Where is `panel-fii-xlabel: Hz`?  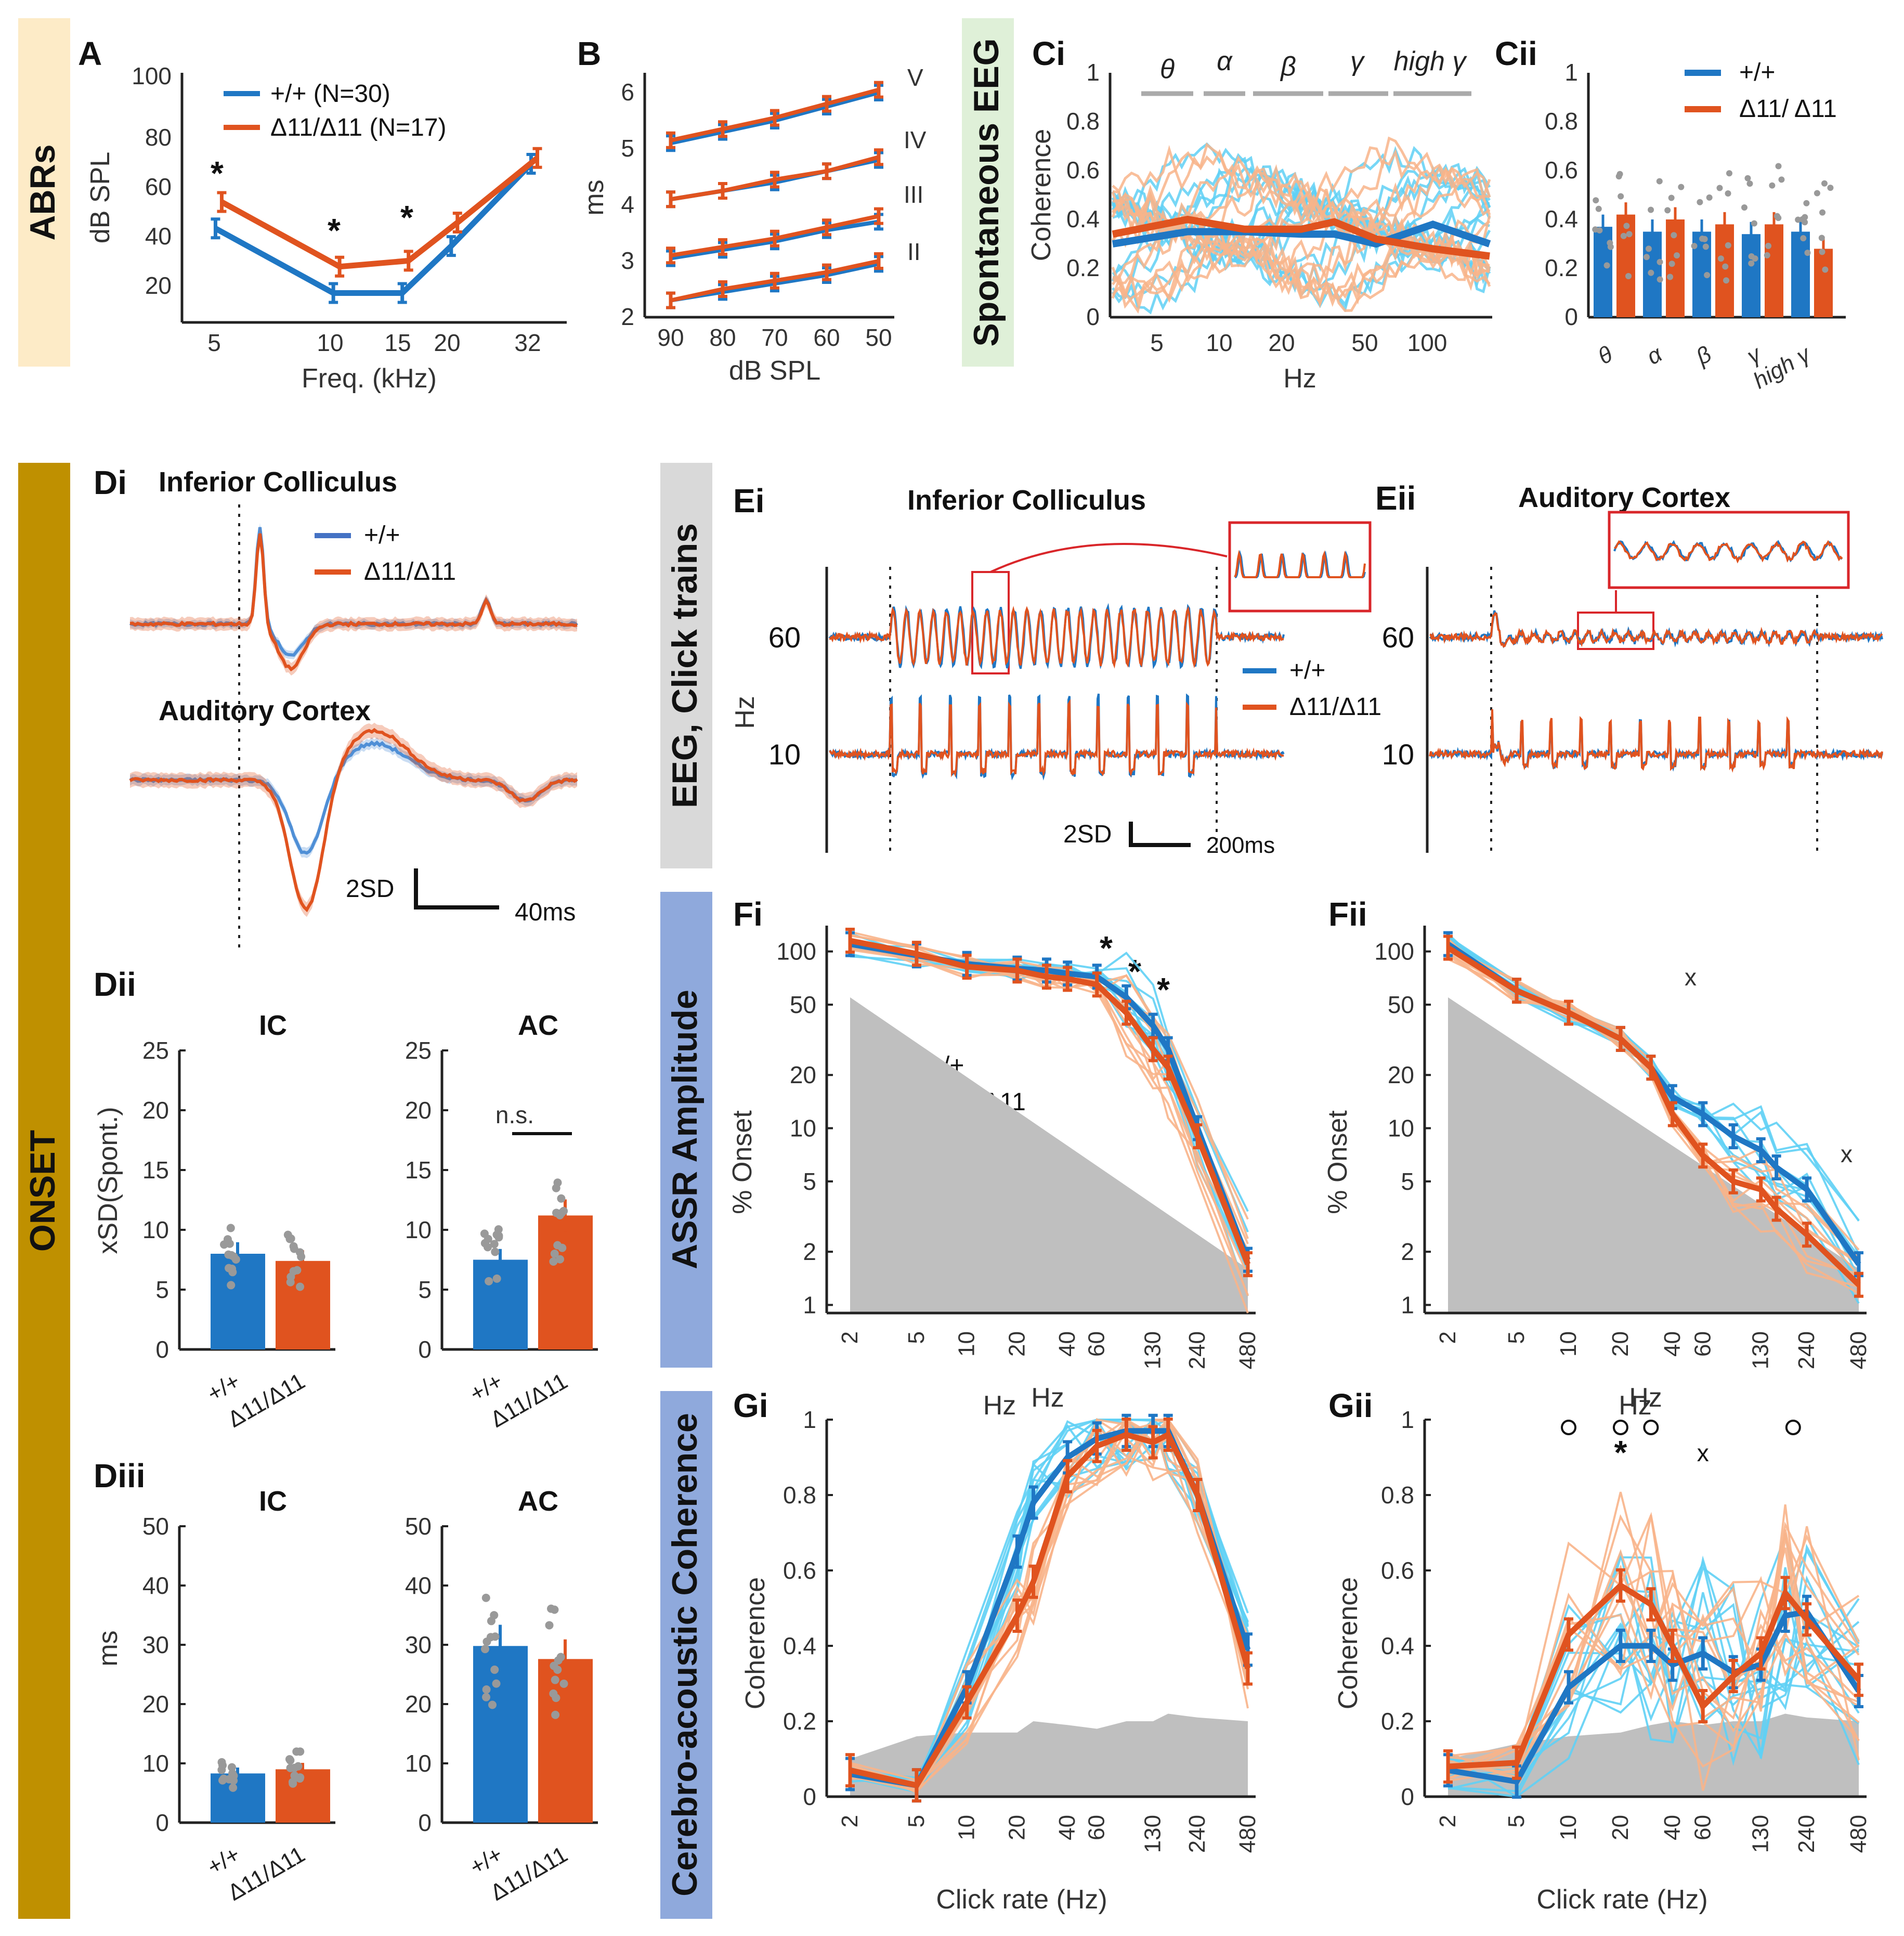
panel-fii-xlabel: Hz is located at coordinates (1645, 1398).